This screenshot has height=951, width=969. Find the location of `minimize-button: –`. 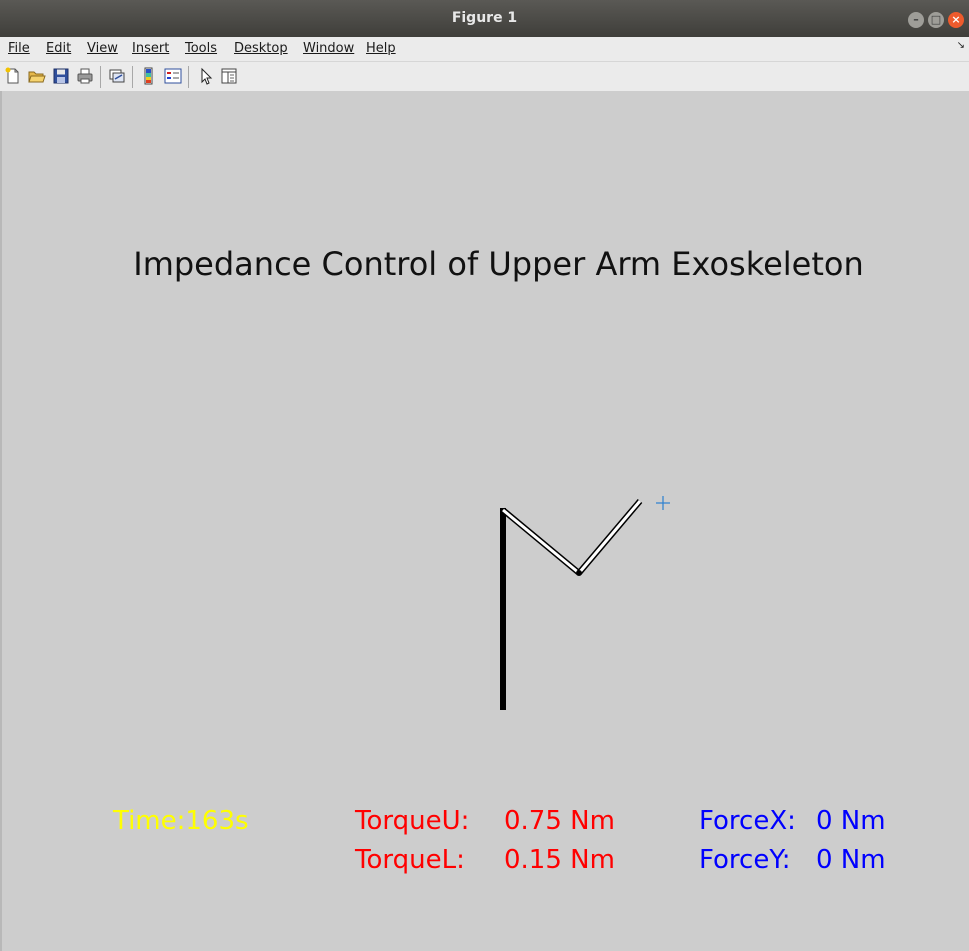

minimize-button: – is located at coordinates (916, 20).